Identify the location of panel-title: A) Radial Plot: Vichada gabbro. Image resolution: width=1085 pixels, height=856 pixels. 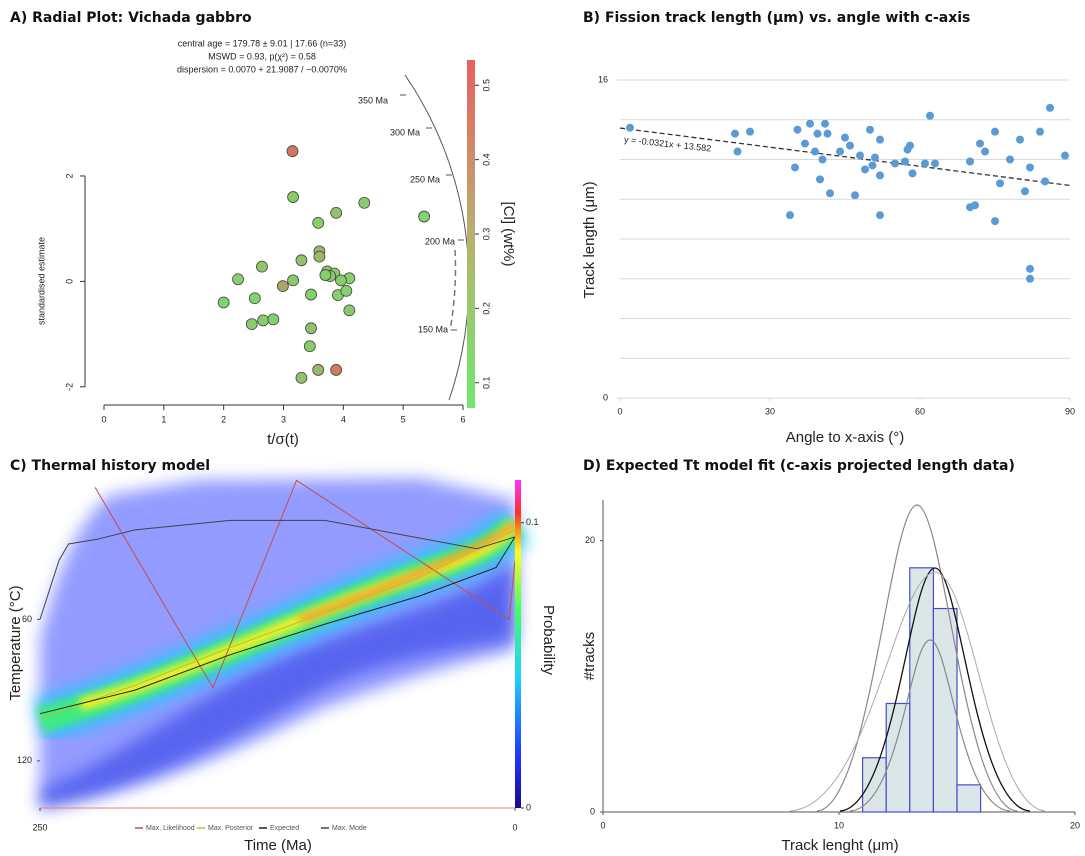
(131, 18).